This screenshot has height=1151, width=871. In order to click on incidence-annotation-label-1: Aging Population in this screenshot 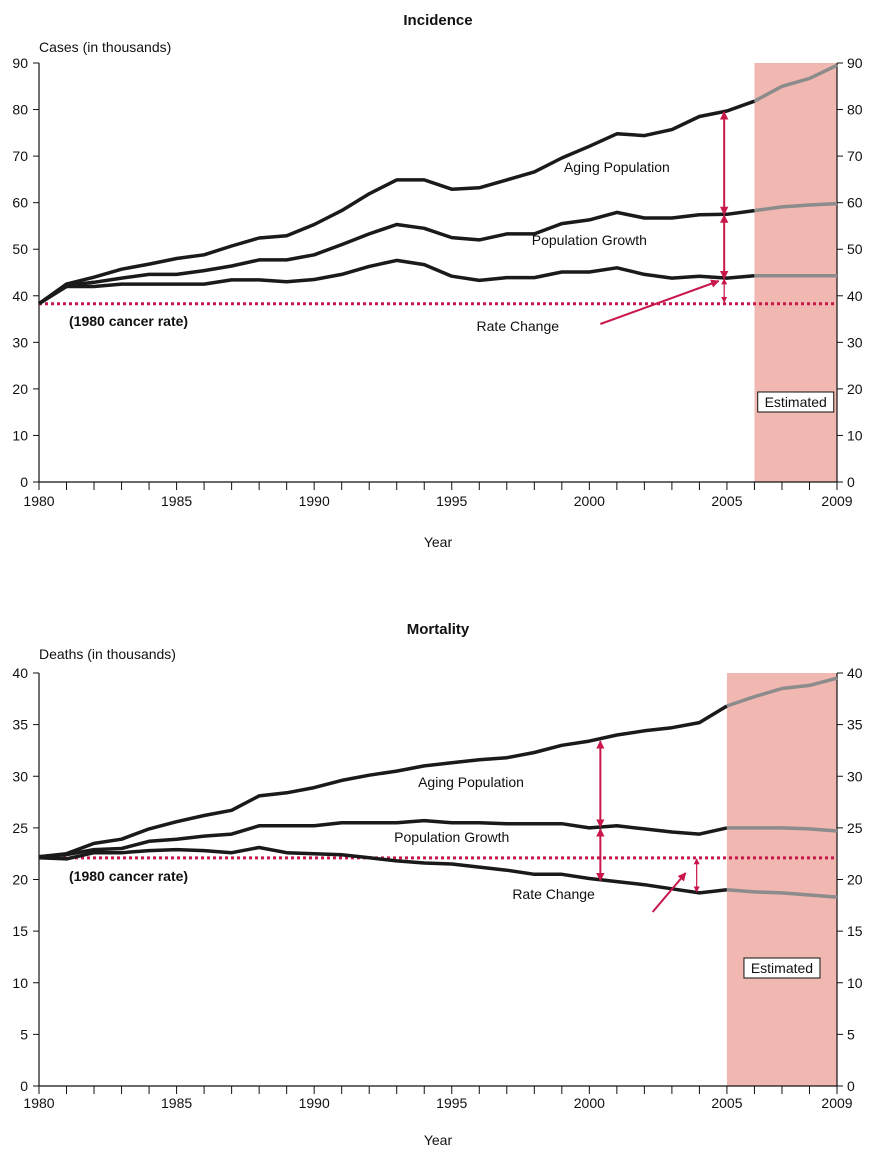, I will do `click(617, 167)`.